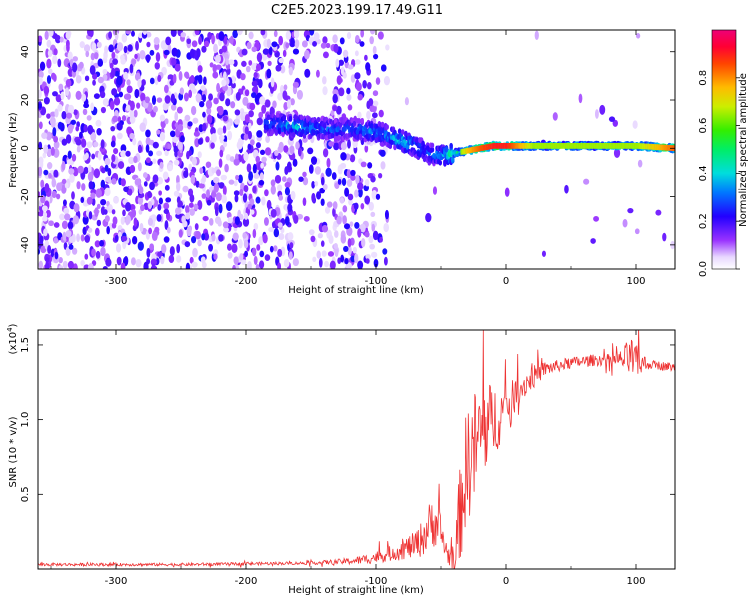  Describe the element at coordinates (506, 581) in the screenshot. I see `snr-x-tick-label: 0` at that location.